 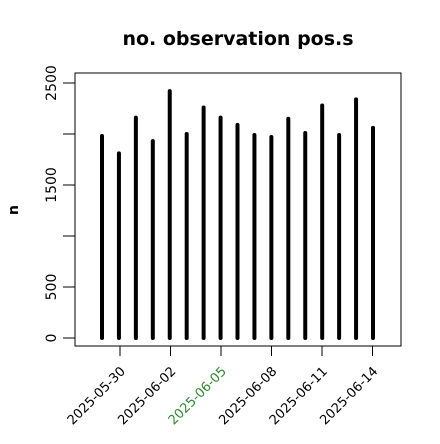 What do you see at coordinates (237, 39) in the screenshot?
I see `chart-title: no. observation pos.s` at bounding box center [237, 39].